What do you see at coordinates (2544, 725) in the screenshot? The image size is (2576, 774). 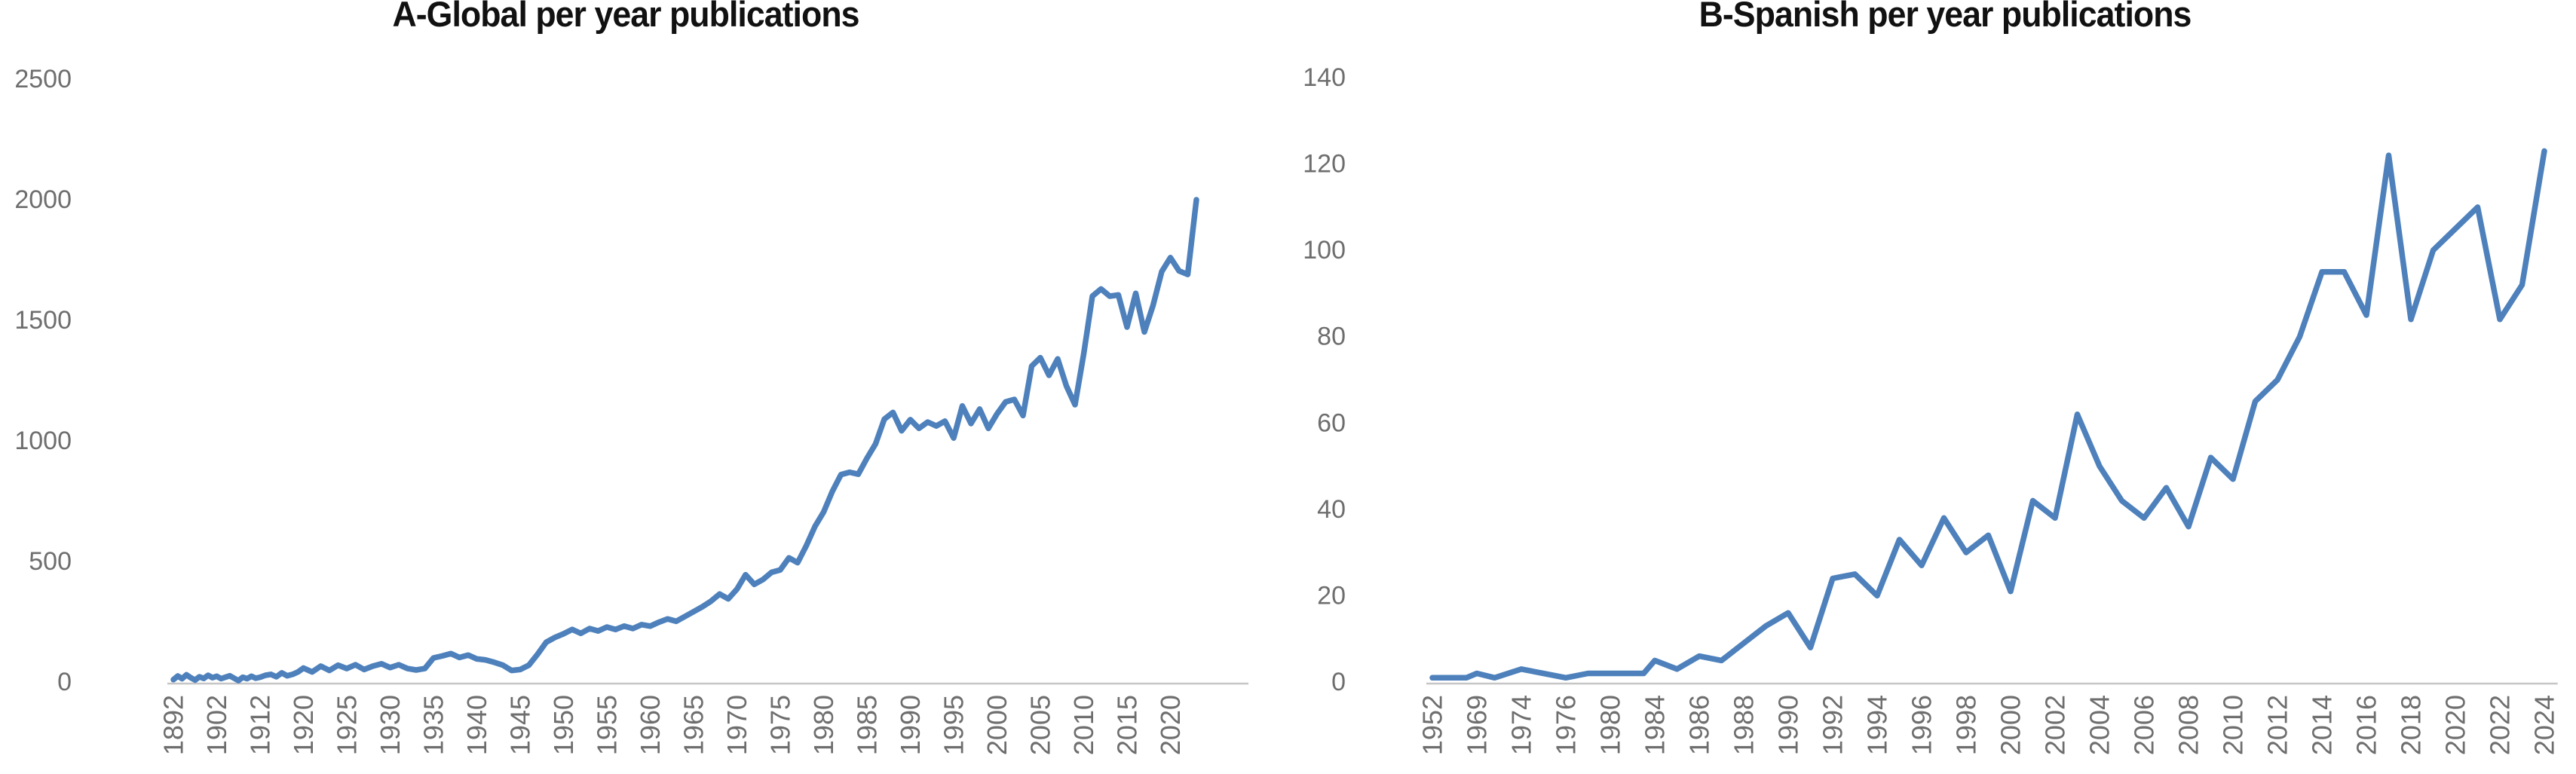 I see `x-tick-label: 2024` at bounding box center [2544, 725].